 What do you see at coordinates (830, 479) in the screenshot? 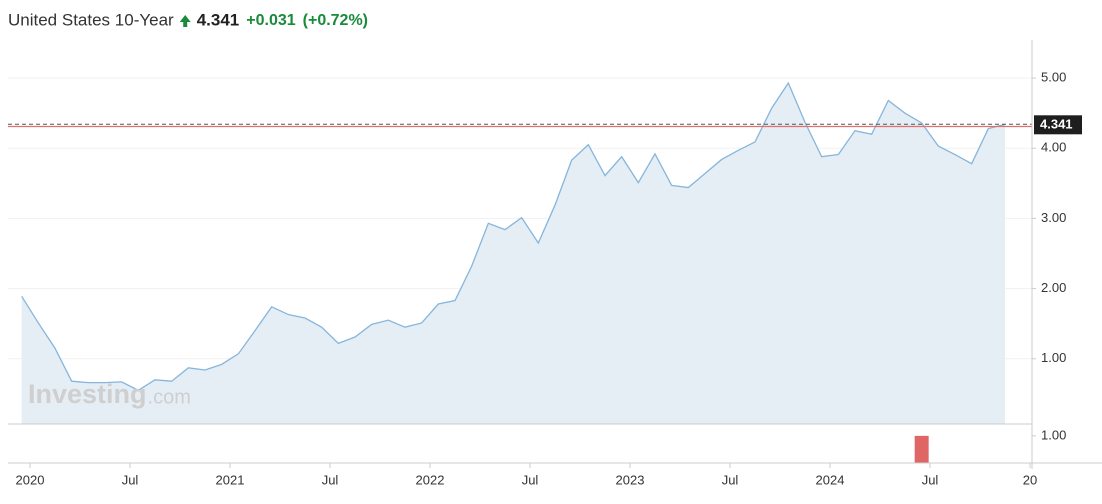
I see `x-tick-label: 2024` at bounding box center [830, 479].